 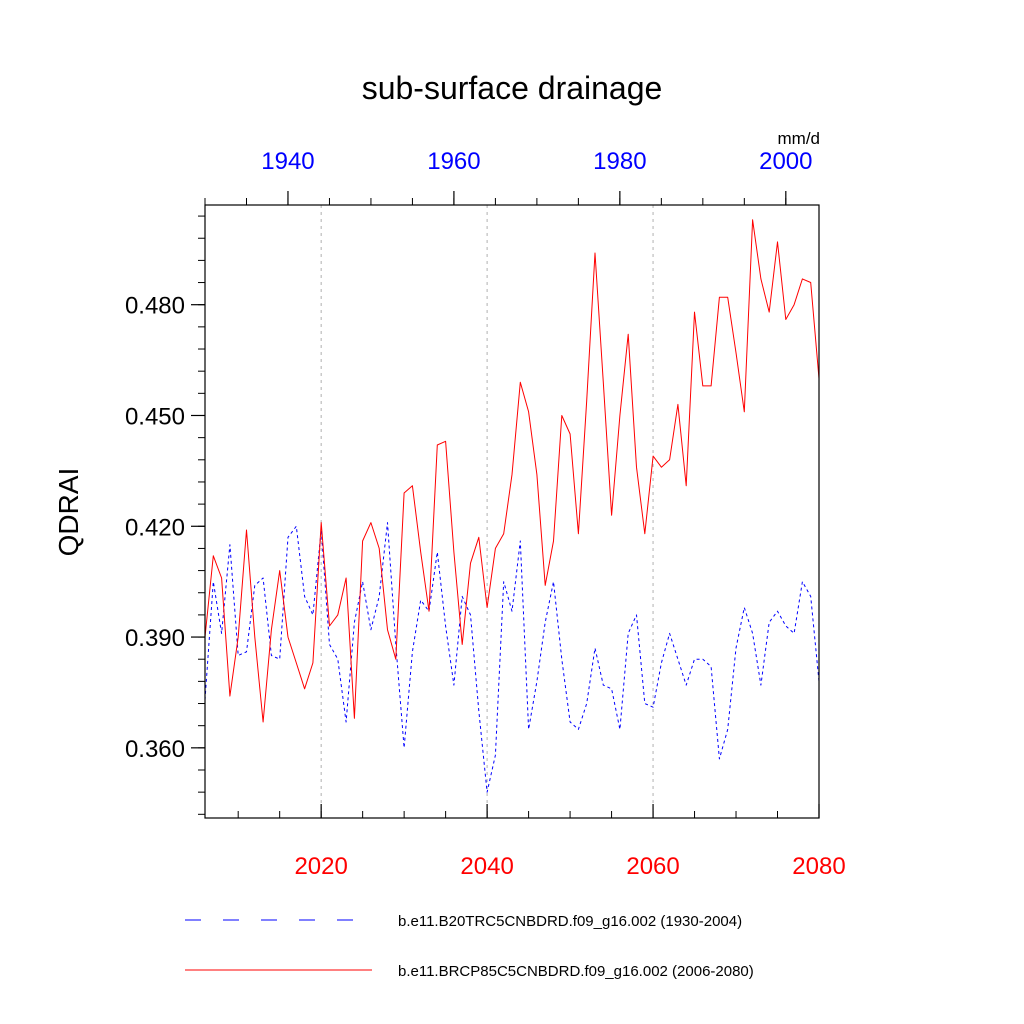 What do you see at coordinates (512, 88) in the screenshot?
I see `chart-title: sub-surface drainage` at bounding box center [512, 88].